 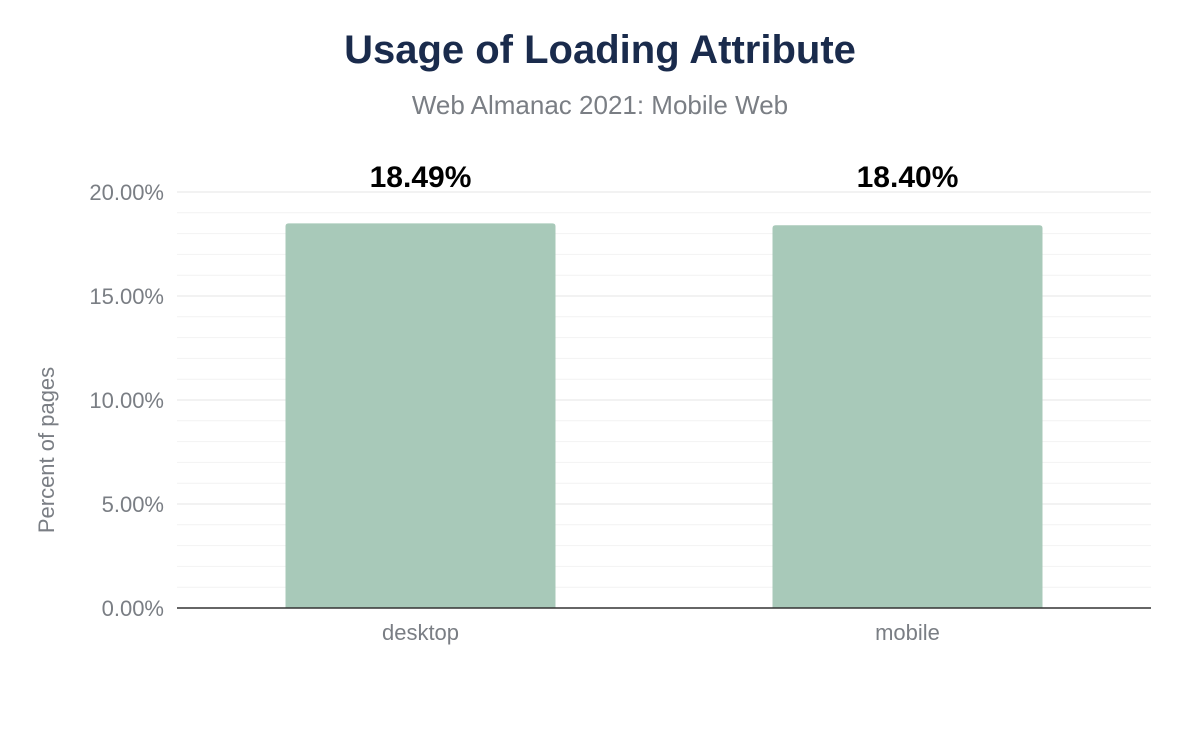 I want to click on bar-mobile, so click(x=907, y=416).